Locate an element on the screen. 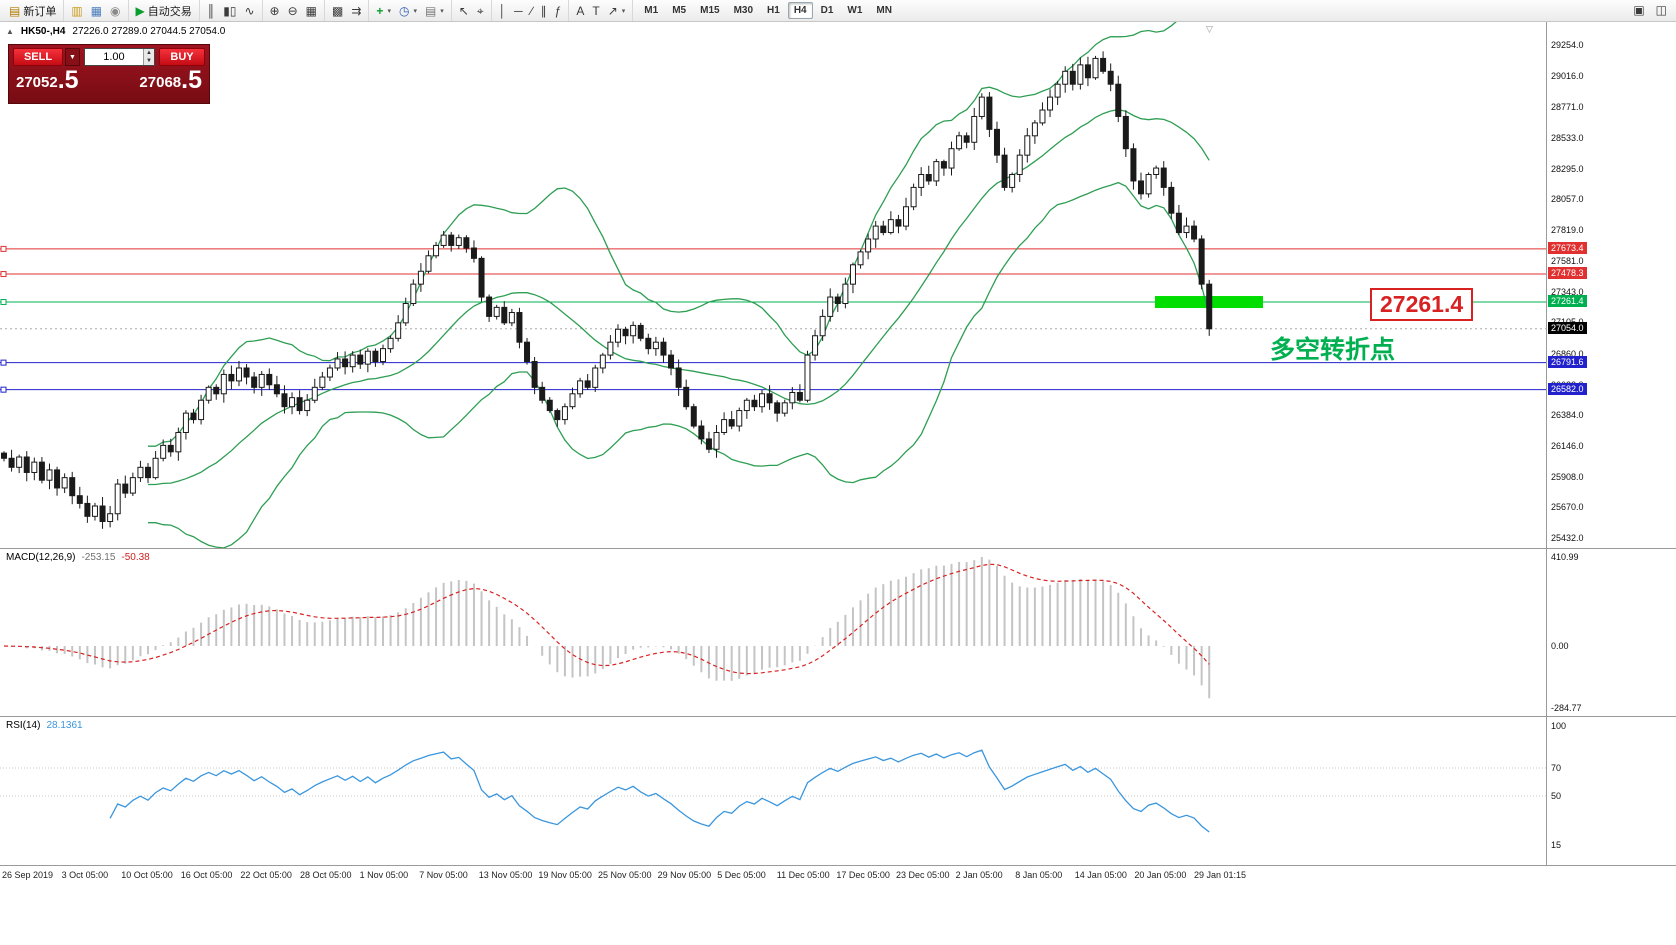 This screenshot has height=945, width=1676. arrange-windows-icon: ▩ is located at coordinates (338, 10).